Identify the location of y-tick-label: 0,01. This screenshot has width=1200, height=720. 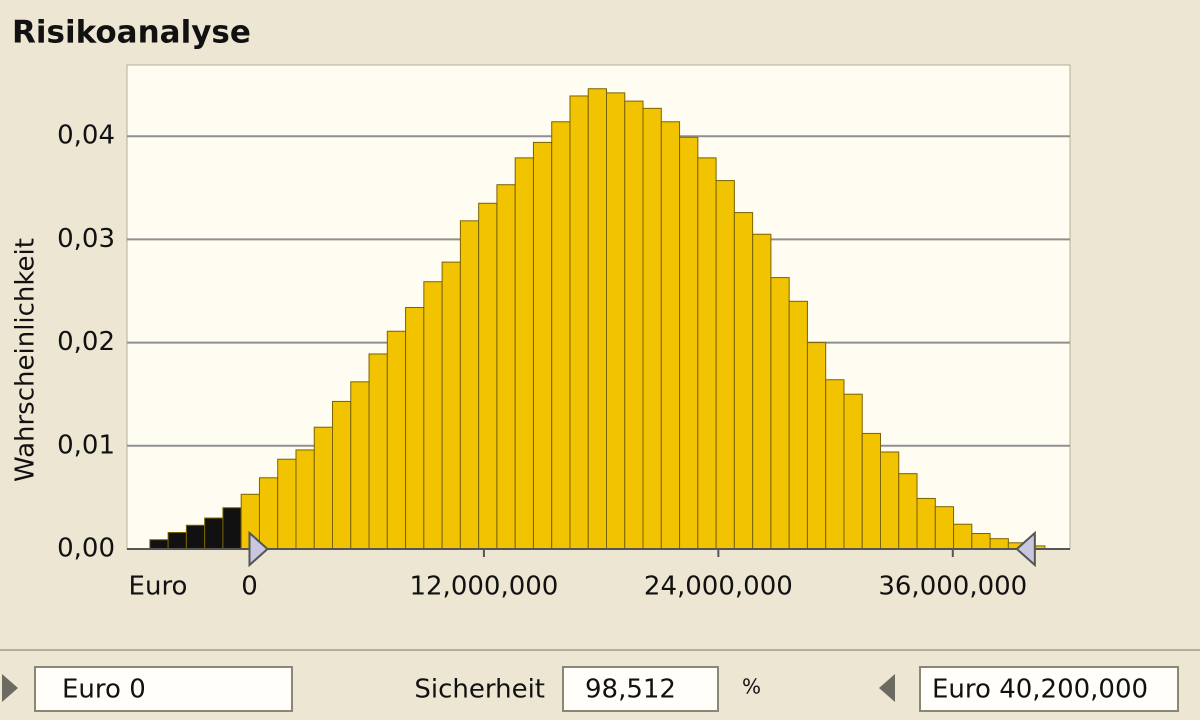
(86, 445).